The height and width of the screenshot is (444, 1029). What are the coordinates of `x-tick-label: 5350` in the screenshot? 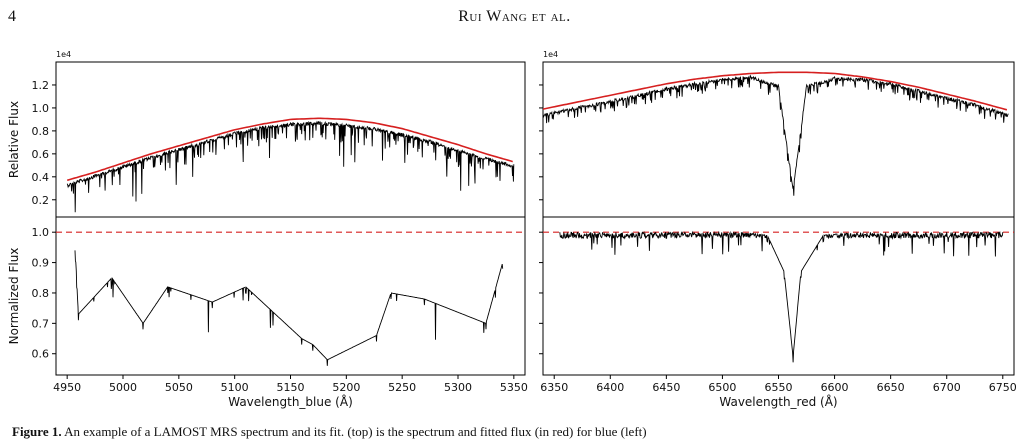 It's located at (514, 387).